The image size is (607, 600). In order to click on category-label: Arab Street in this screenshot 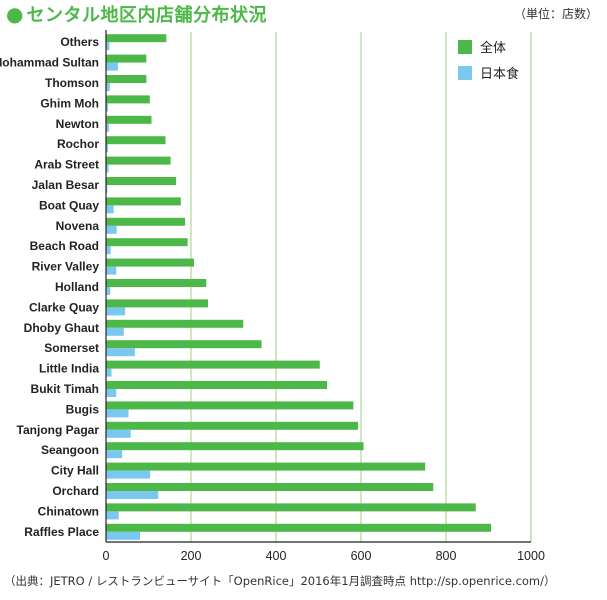, I will do `click(66, 165)`.